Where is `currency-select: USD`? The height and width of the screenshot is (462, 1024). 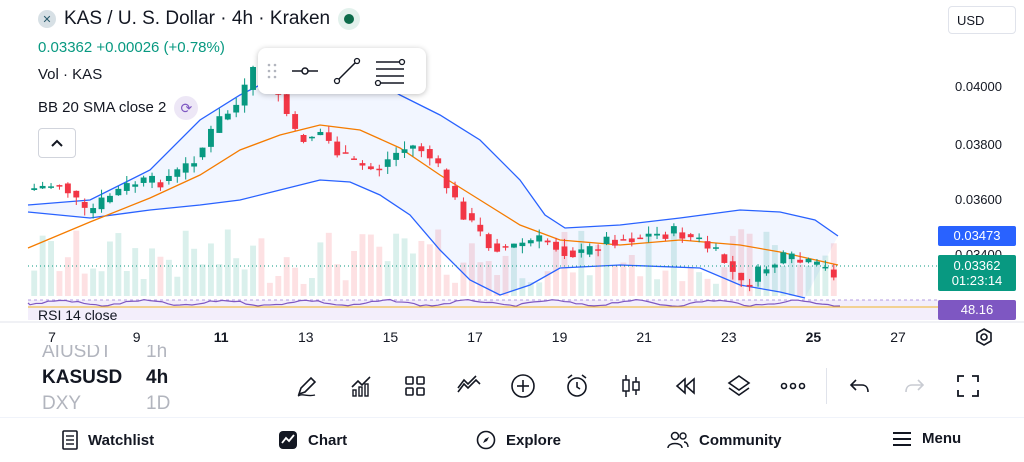
currency-select: USD is located at coordinates (982, 20).